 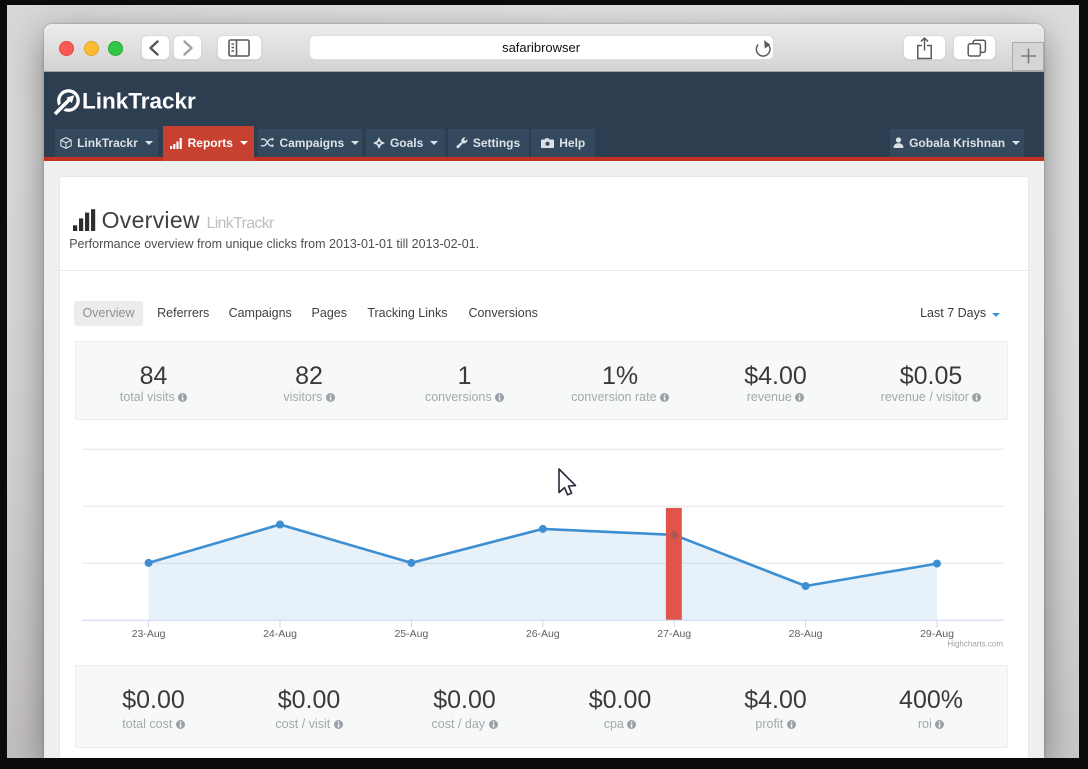 What do you see at coordinates (805, 634) in the screenshot?
I see `svg-text: 28-Aug` at bounding box center [805, 634].